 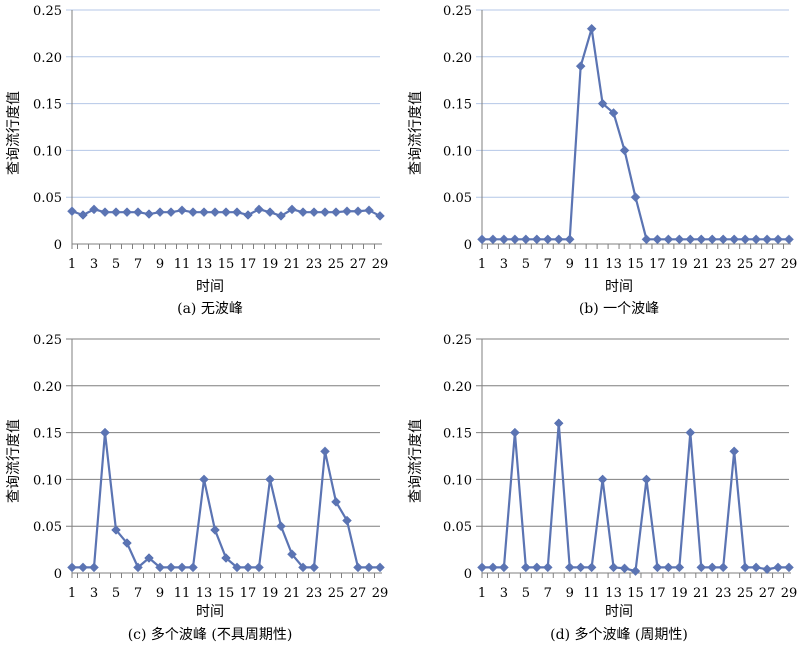 I want to click on x-tick-label-b: 23, so click(x=723, y=264).